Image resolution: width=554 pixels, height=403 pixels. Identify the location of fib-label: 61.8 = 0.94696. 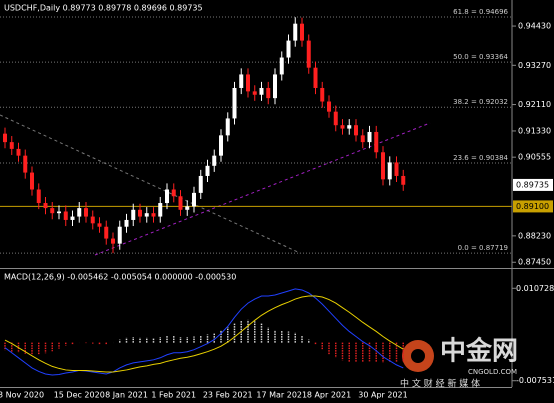
(480, 12).